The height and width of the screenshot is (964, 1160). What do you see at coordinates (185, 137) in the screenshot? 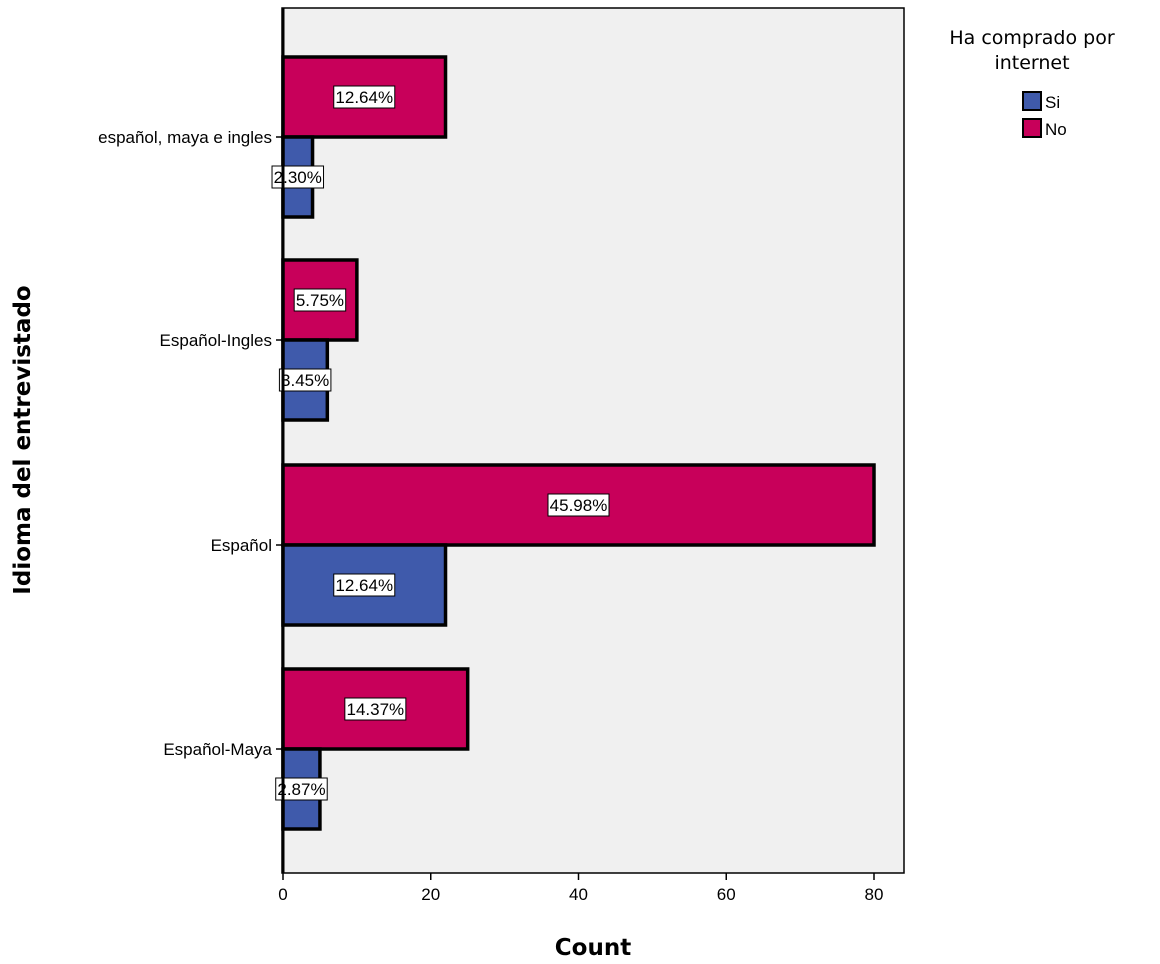
I see `y-tick-label-0: español, maya e ingles` at bounding box center [185, 137].